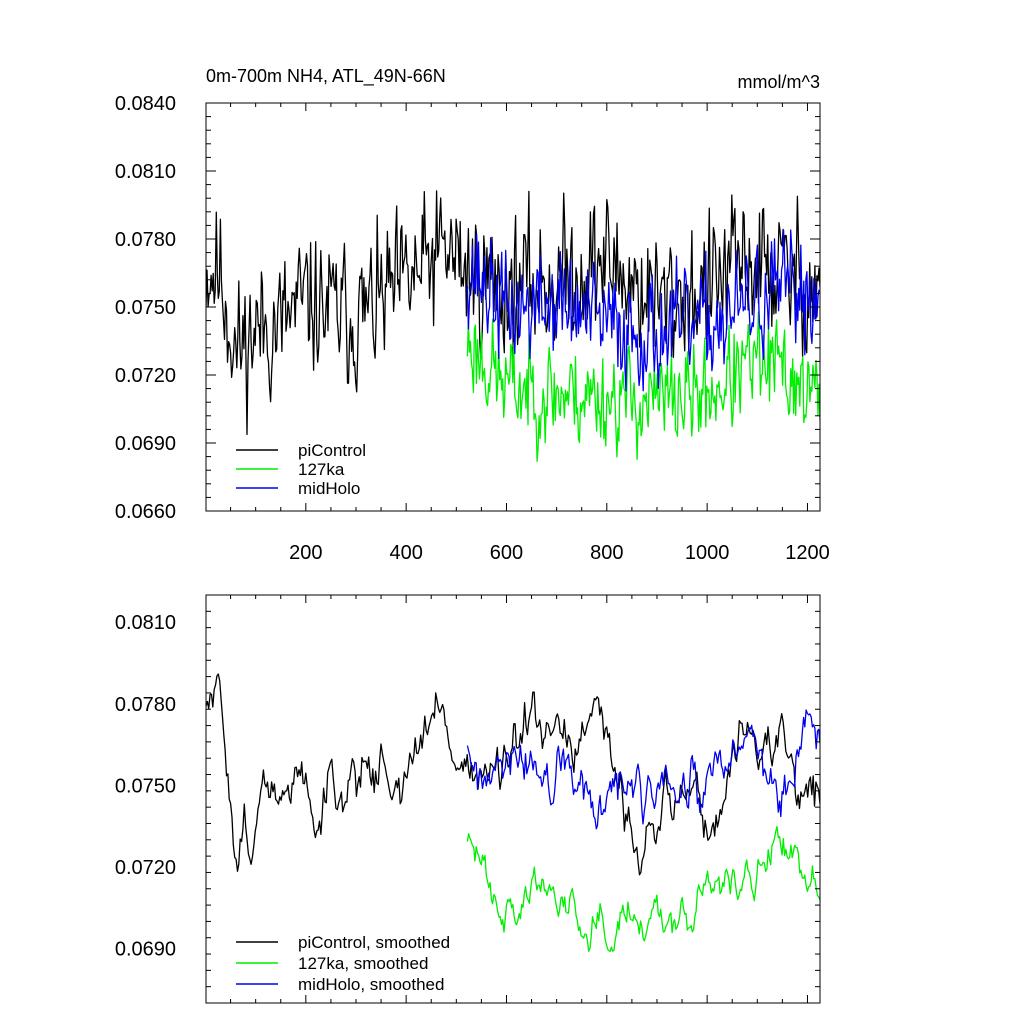  Describe the element at coordinates (643, 310) in the screenshot. I see `series-line-midholo` at that location.